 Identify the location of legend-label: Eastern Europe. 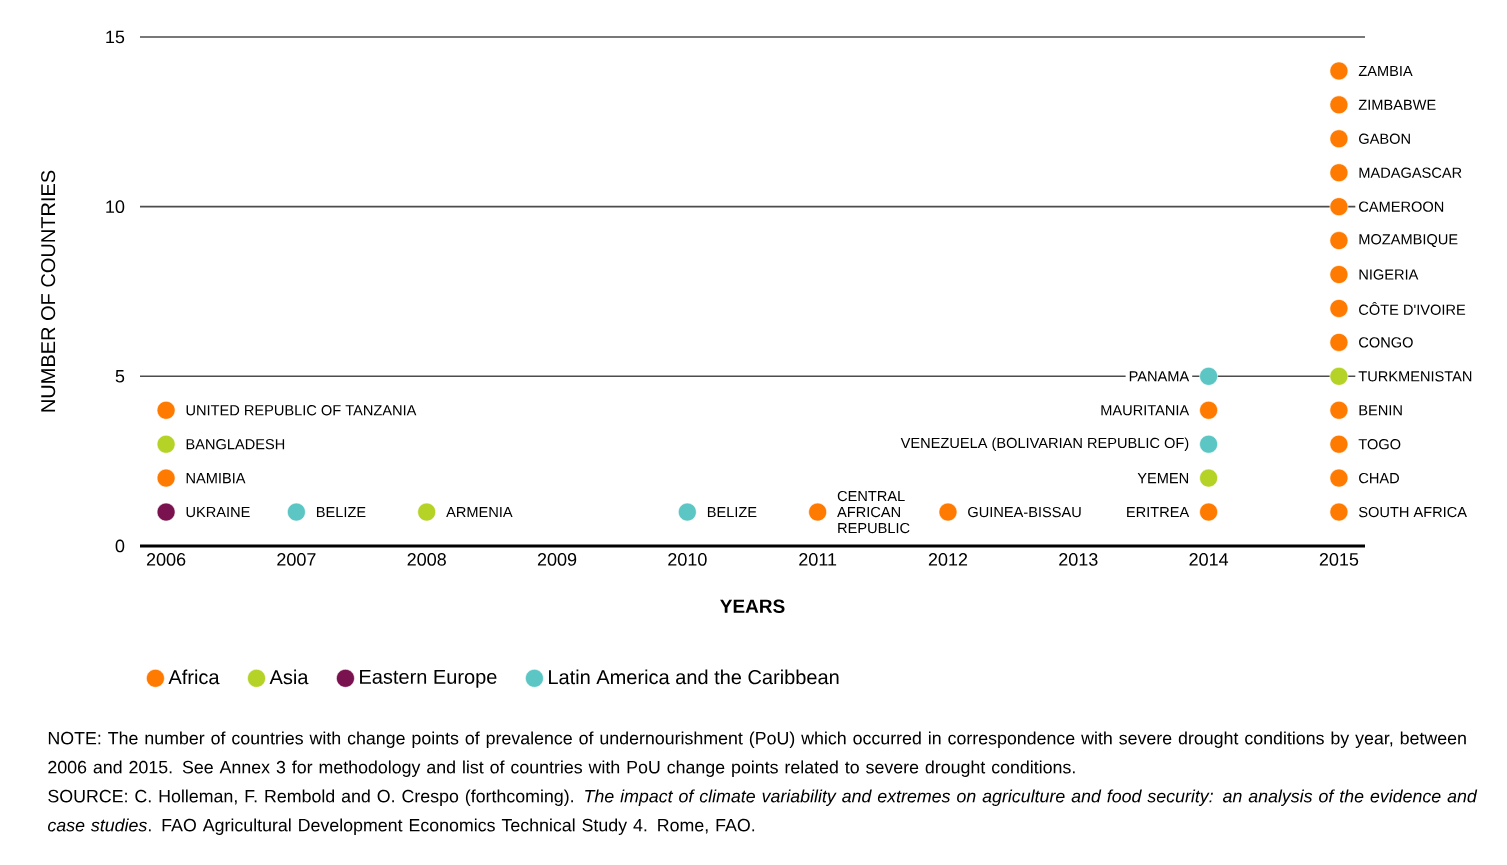
(428, 678).